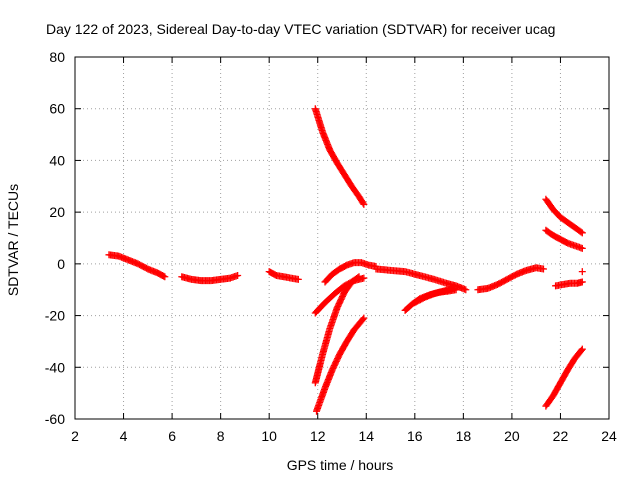  I want to click on y-tick-label: -40, so click(55, 367).